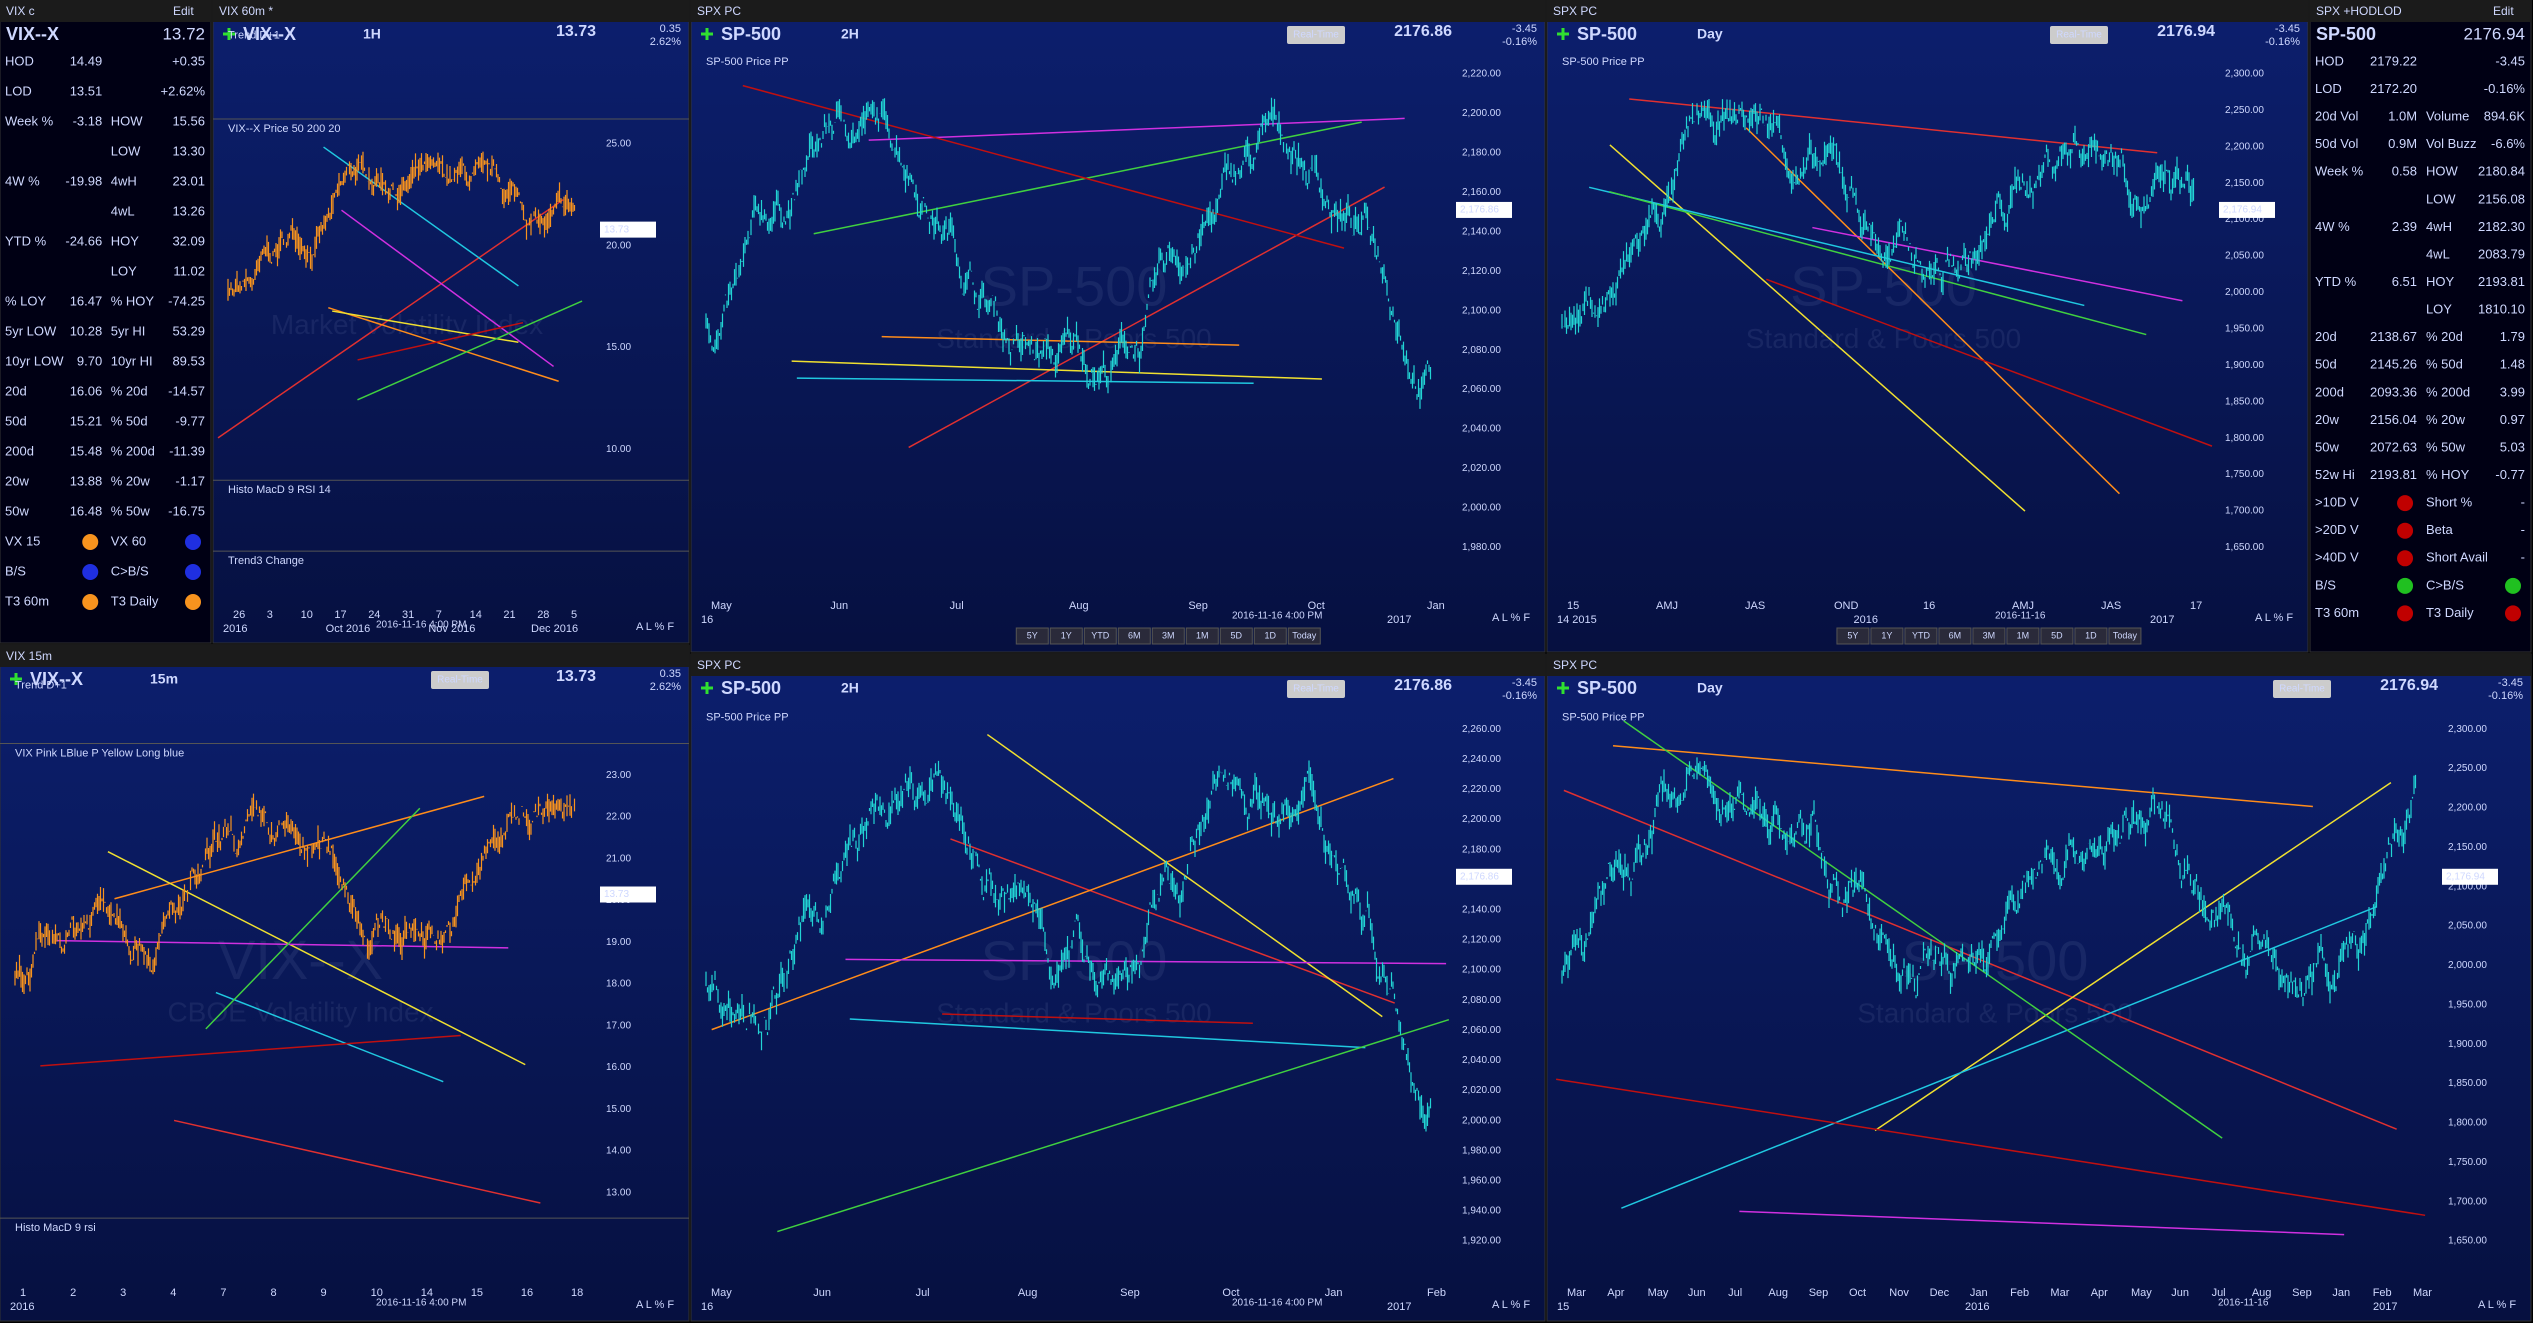 The image size is (2533, 1323). I want to click on price-bars, so click(1878, 217).